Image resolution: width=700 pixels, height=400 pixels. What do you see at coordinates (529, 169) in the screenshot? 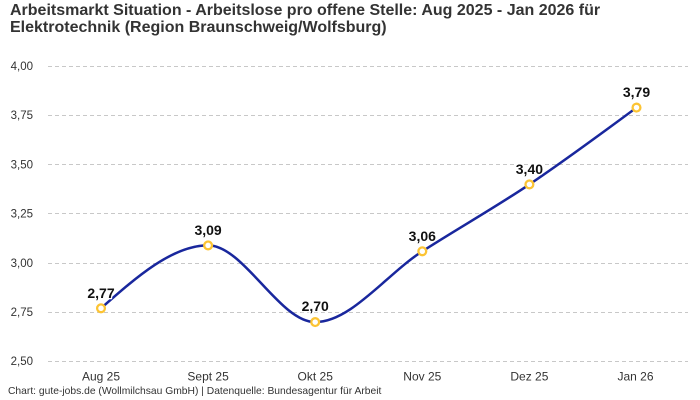
I see `svg-text: 3,40` at bounding box center [529, 169].